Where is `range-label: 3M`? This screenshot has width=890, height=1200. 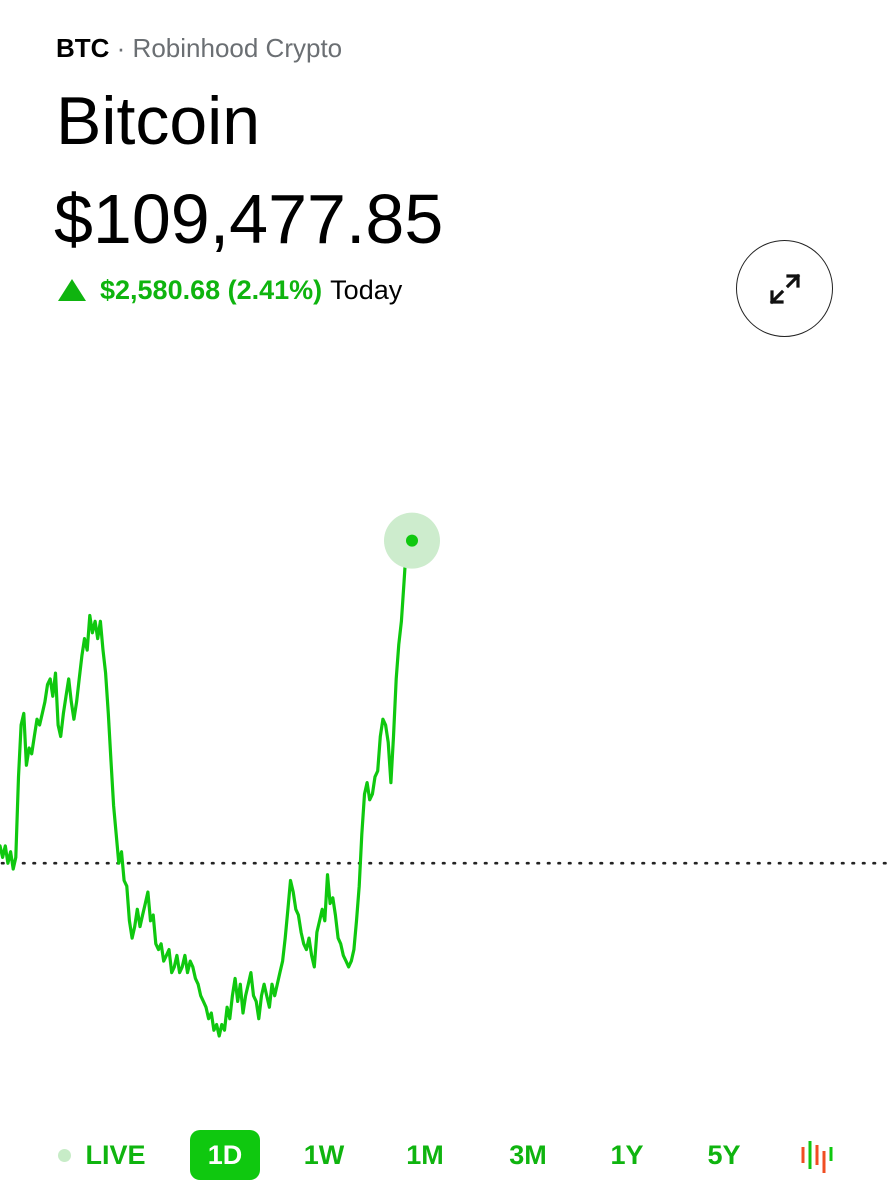
range-label: 3M is located at coordinates (528, 1154).